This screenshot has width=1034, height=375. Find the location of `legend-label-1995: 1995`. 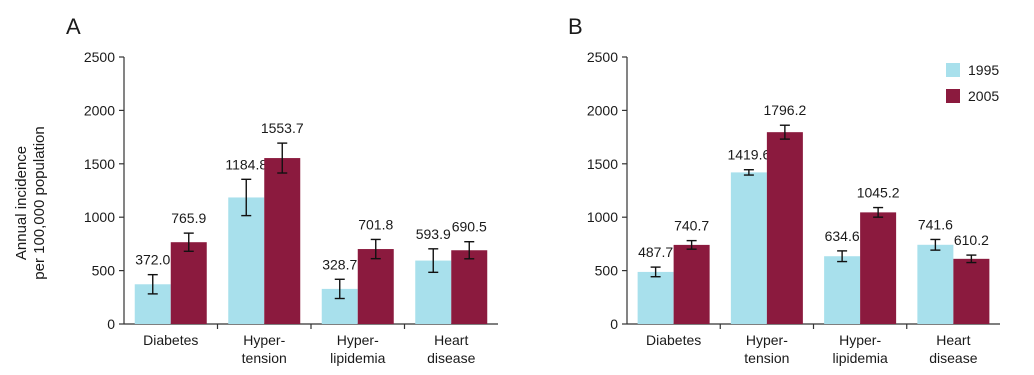

legend-label-1995: 1995 is located at coordinates (983, 70).